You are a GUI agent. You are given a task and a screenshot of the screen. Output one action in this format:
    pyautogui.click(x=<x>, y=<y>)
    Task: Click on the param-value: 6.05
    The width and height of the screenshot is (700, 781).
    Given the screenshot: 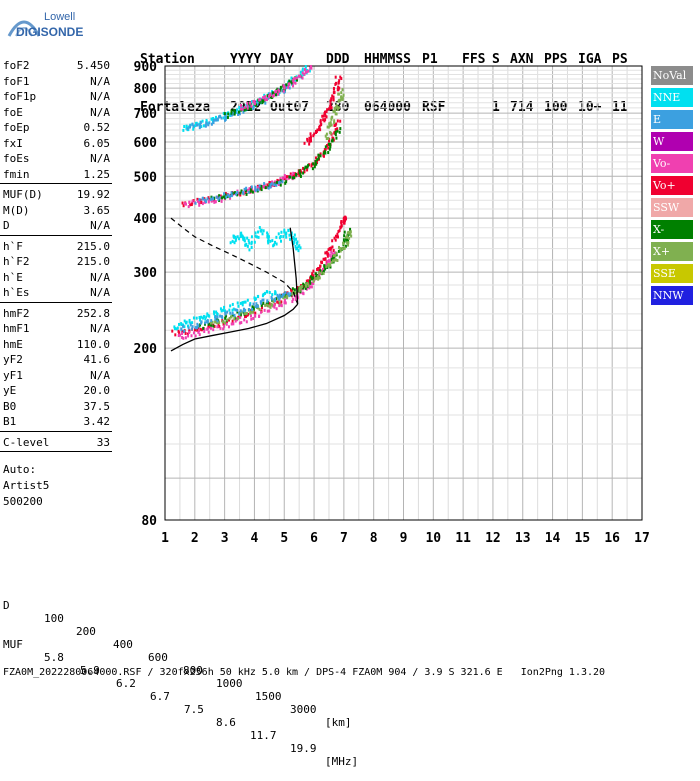 What is the action you would take?
    pyautogui.click(x=97, y=143)
    